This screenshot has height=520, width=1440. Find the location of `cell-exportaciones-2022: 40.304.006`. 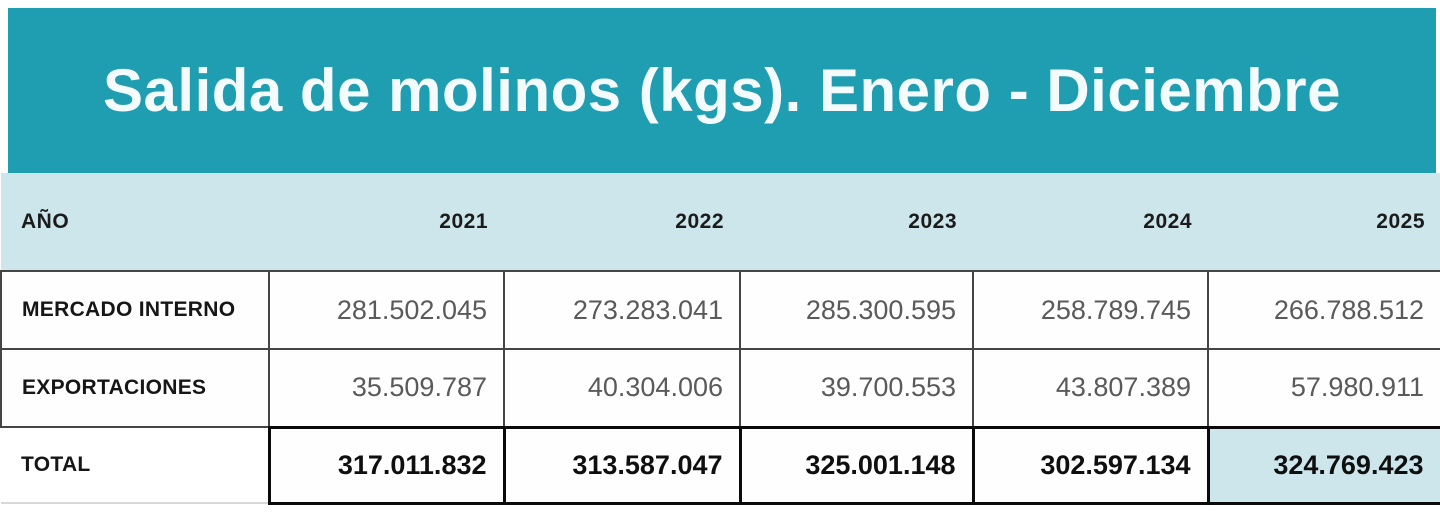

cell-exportaciones-2022: 40.304.006 is located at coordinates (622, 388).